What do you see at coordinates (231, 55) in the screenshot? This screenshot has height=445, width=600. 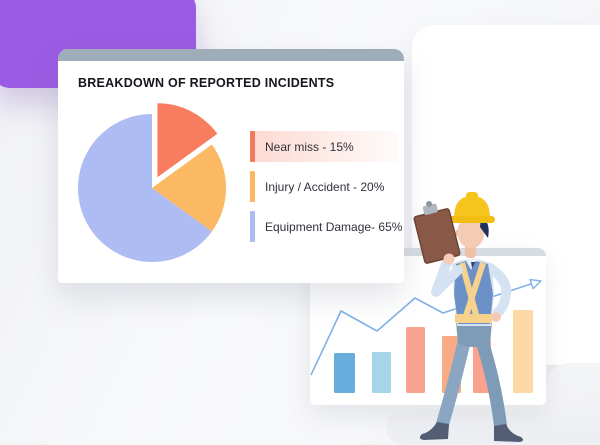 I see `card-header-bar` at bounding box center [231, 55].